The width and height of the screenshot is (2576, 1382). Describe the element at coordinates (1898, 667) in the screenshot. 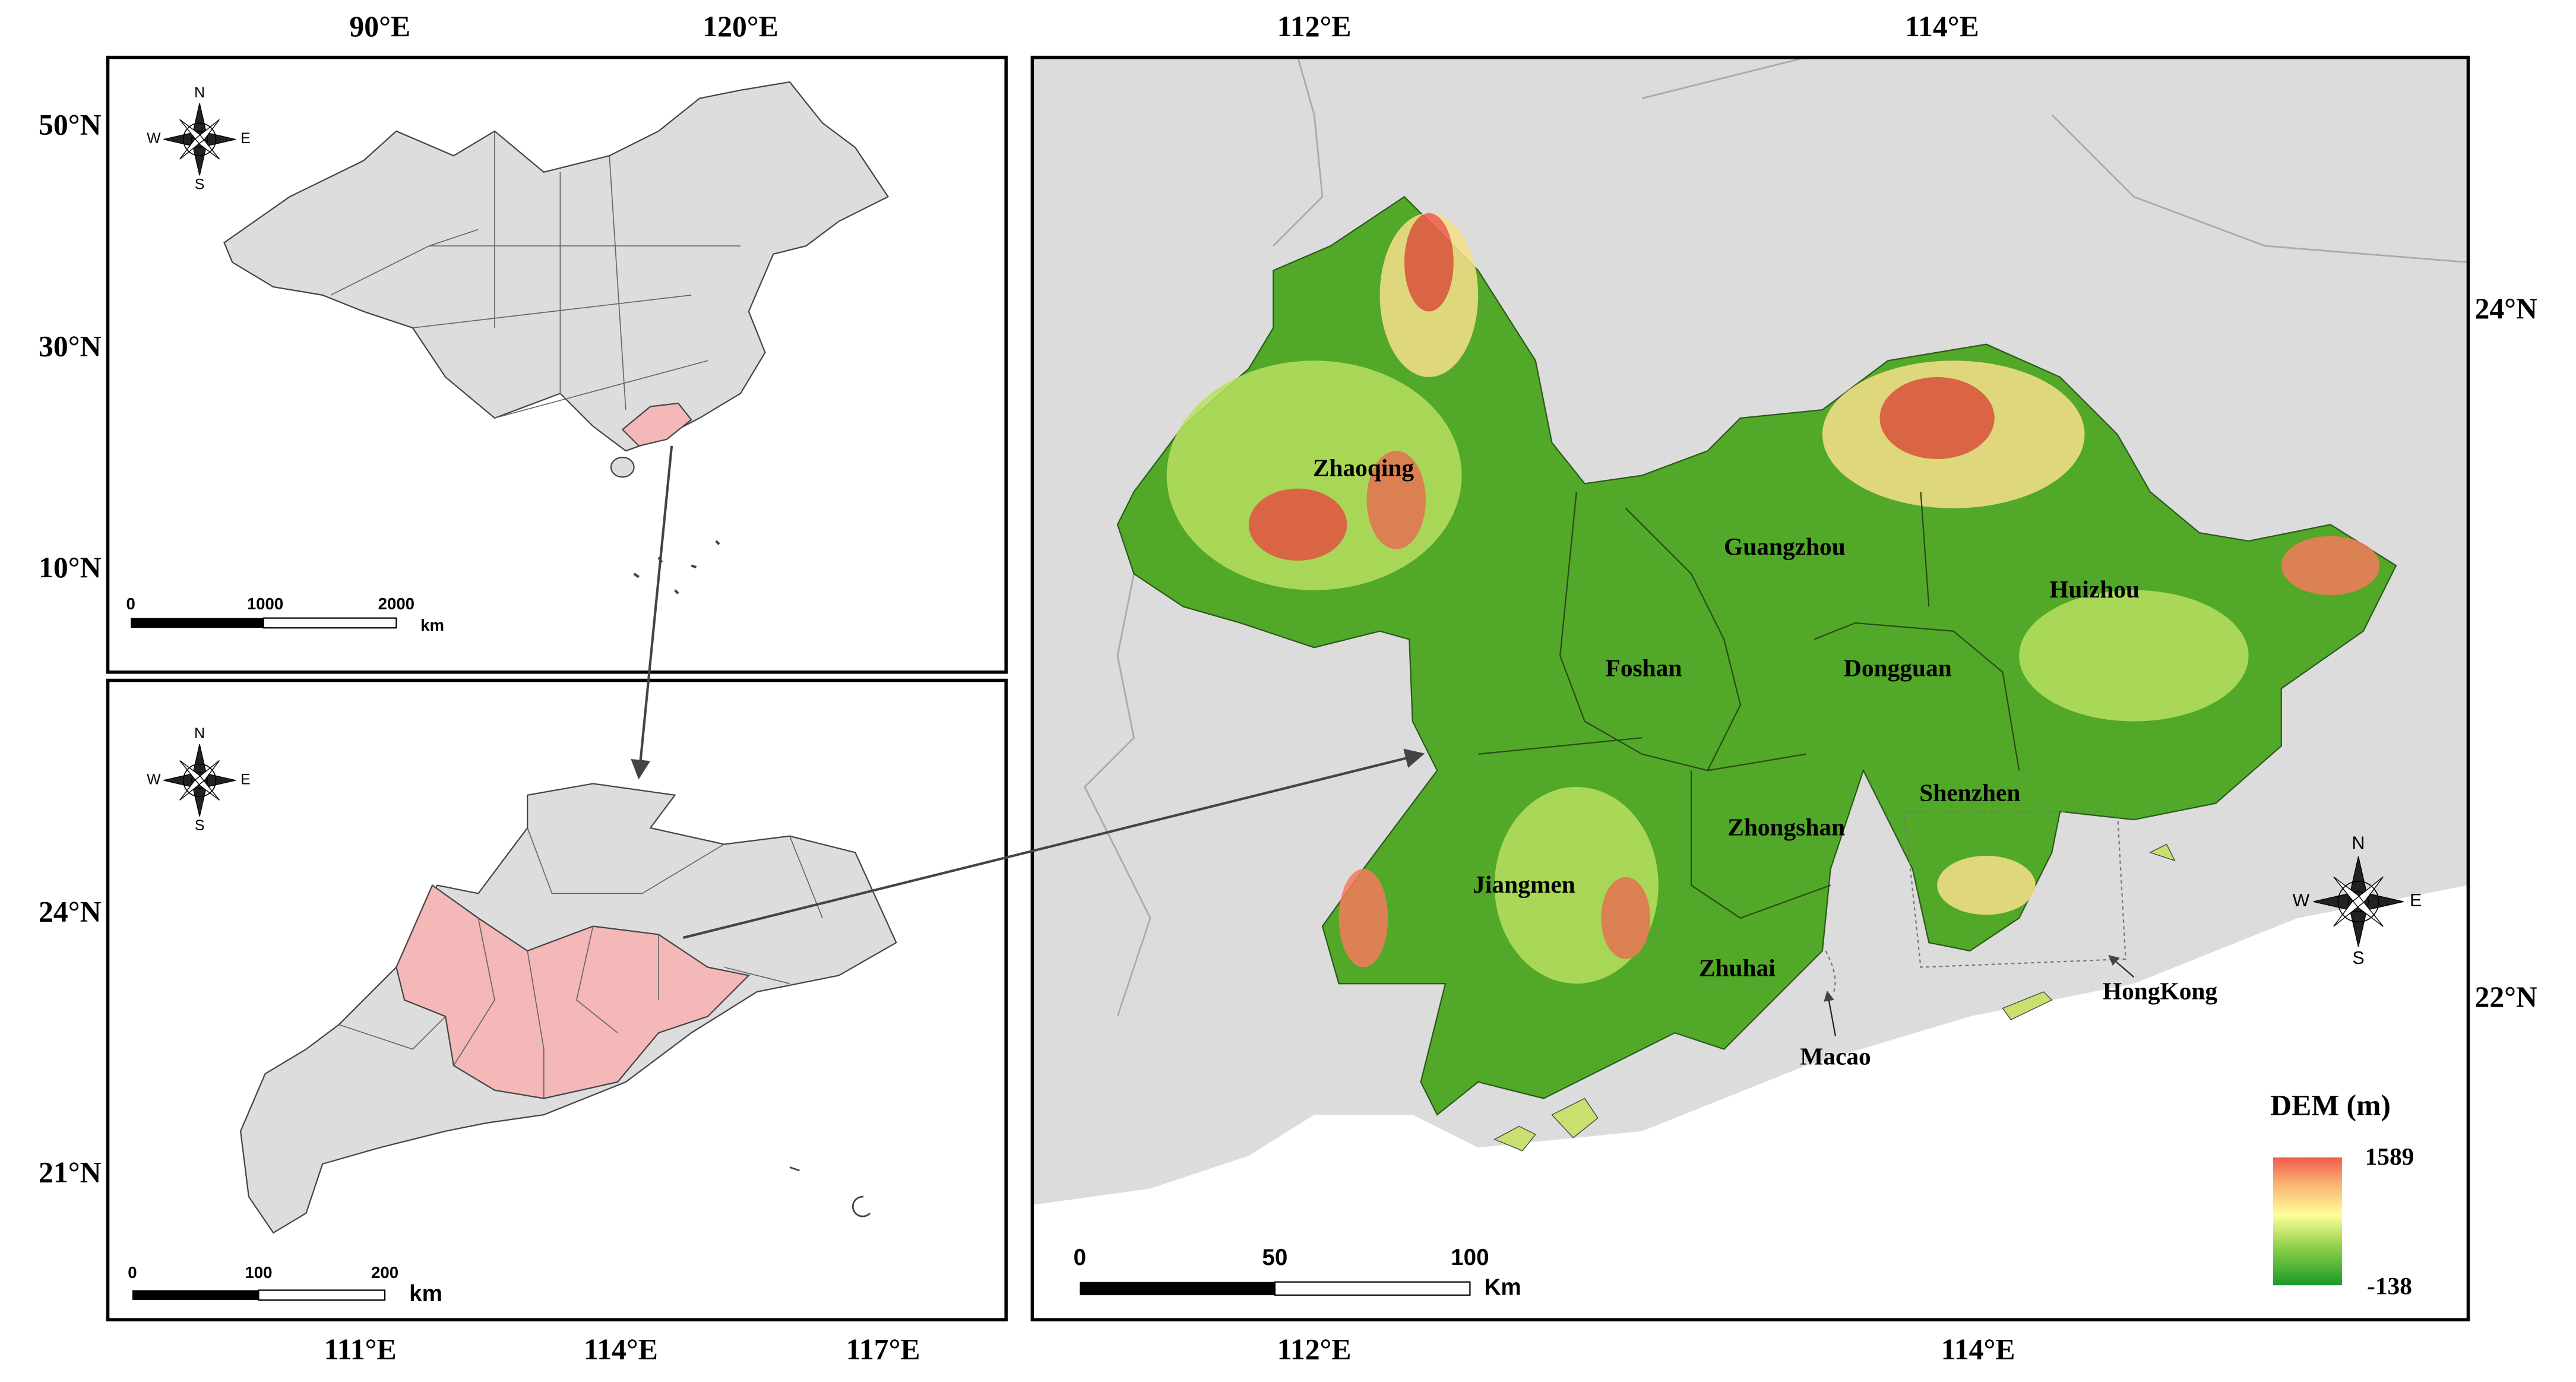

I see `city-label: Dongguan` at that location.